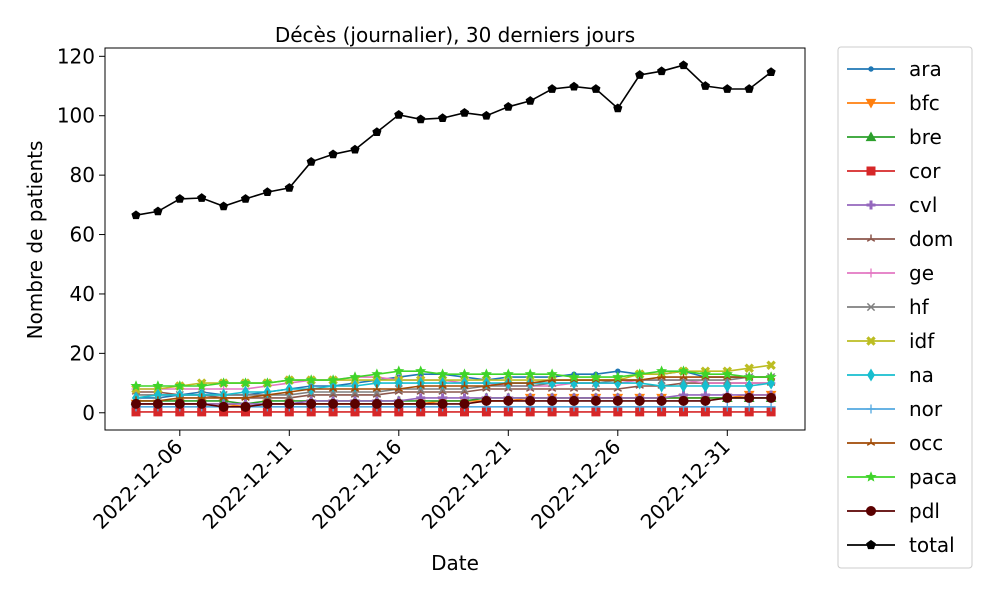 Image resolution: width=1000 pixels, height=600 pixels. Describe the element at coordinates (455, 35) in the screenshot. I see `chart-title: Décès (journalier), 30 derniers jours` at that location.